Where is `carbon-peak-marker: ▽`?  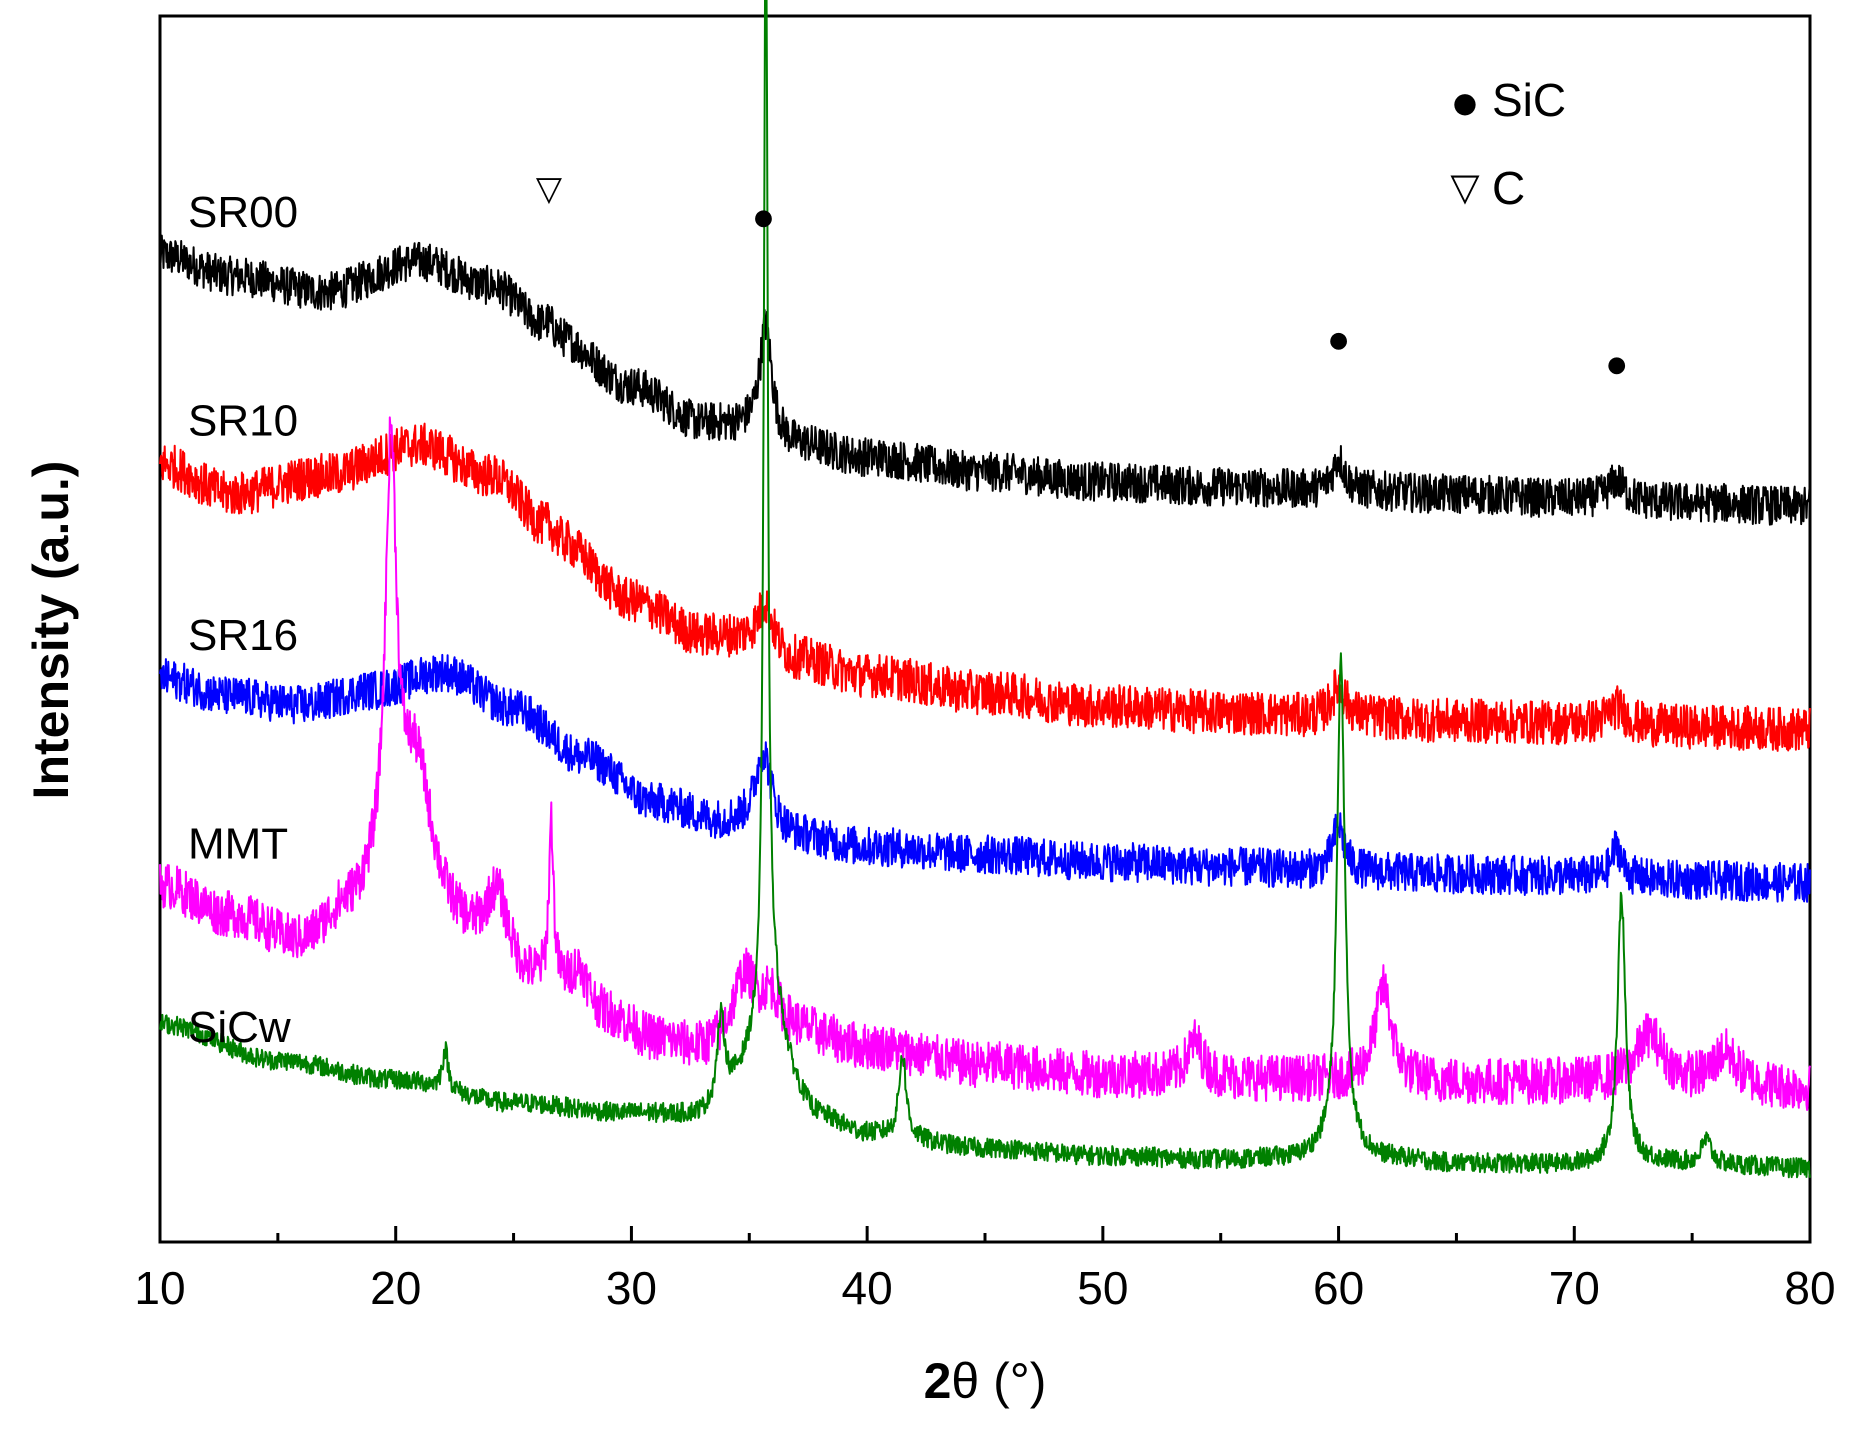 carbon-peak-marker: ▽ is located at coordinates (549, 189).